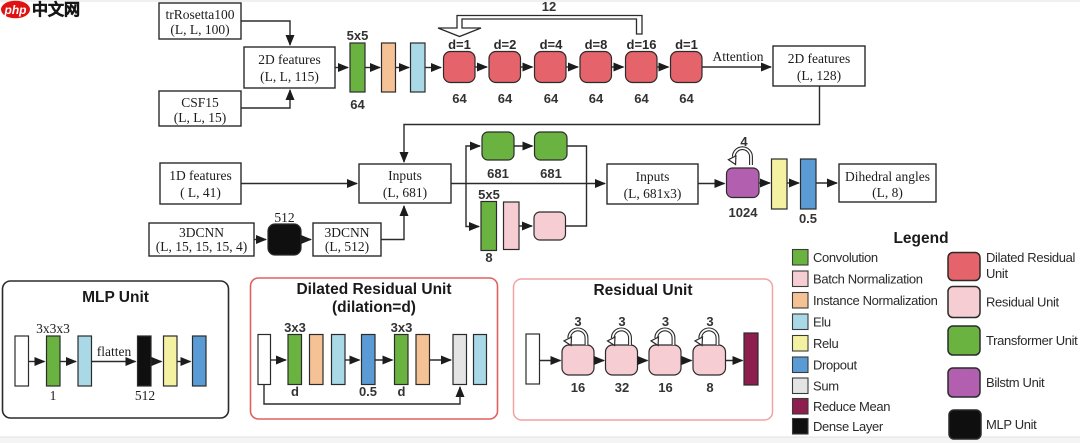 This screenshot has width=1080, height=443. What do you see at coordinates (200, 14) in the screenshot?
I see `svg-text: trRosetta100` at bounding box center [200, 14].